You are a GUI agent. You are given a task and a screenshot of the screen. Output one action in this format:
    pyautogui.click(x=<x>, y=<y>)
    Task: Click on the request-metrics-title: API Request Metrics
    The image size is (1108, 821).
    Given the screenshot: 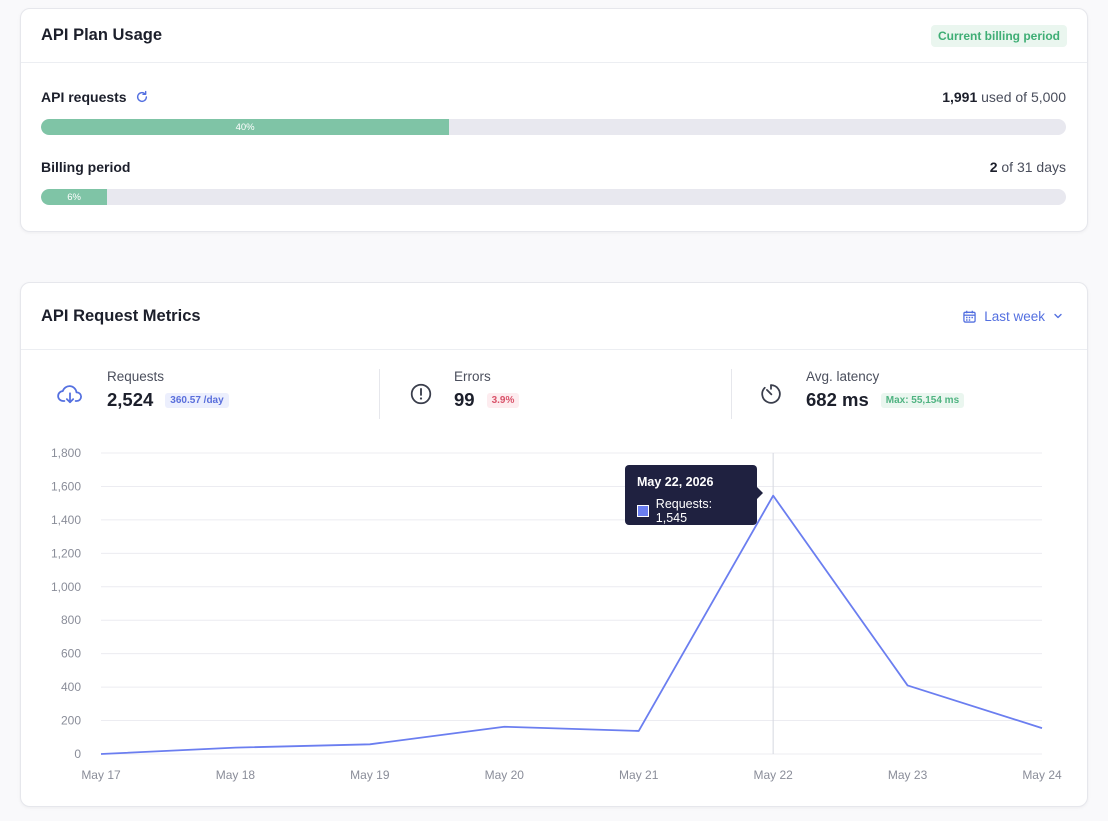 What is the action you would take?
    pyautogui.click(x=121, y=315)
    